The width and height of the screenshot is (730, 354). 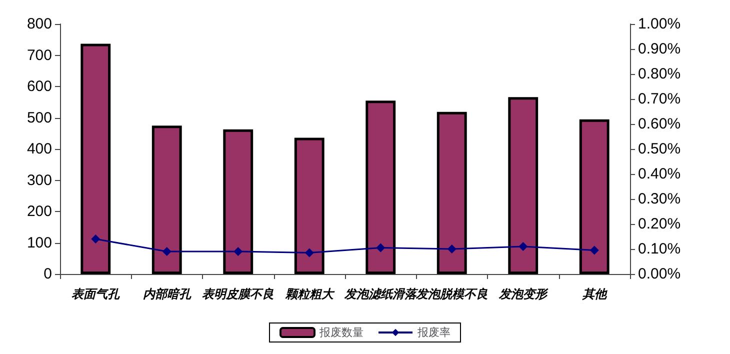 I want to click on x-tick-label: 表明皮膜不良, so click(x=238, y=294).